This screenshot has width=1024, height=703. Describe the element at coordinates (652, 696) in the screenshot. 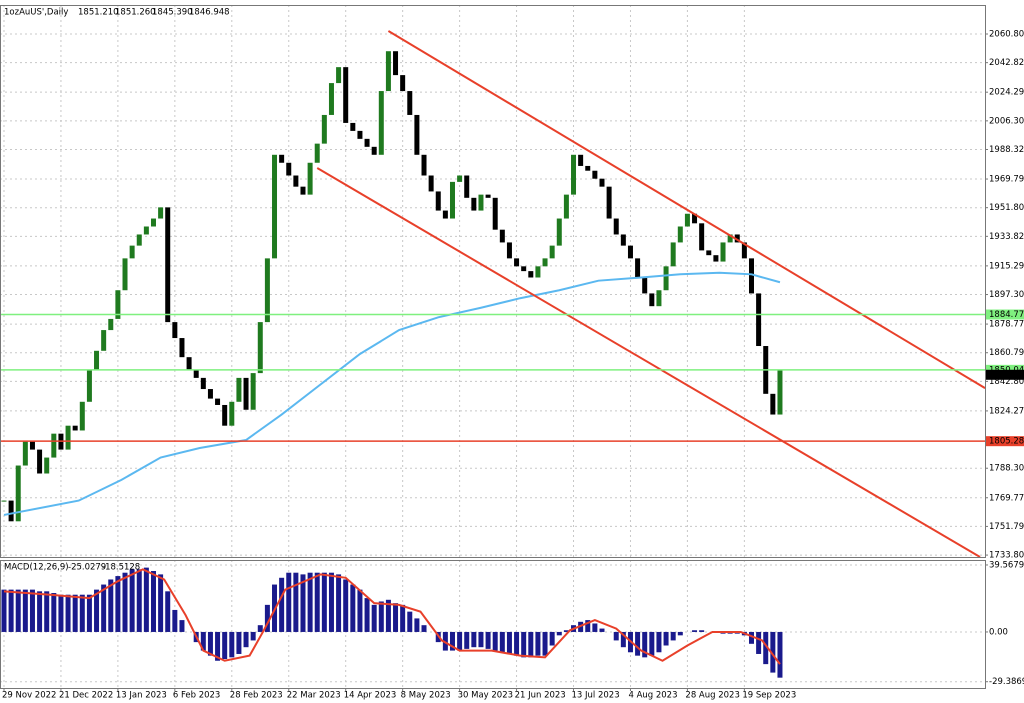

I see `x-tick-label: 4 Aug 2023` at that location.